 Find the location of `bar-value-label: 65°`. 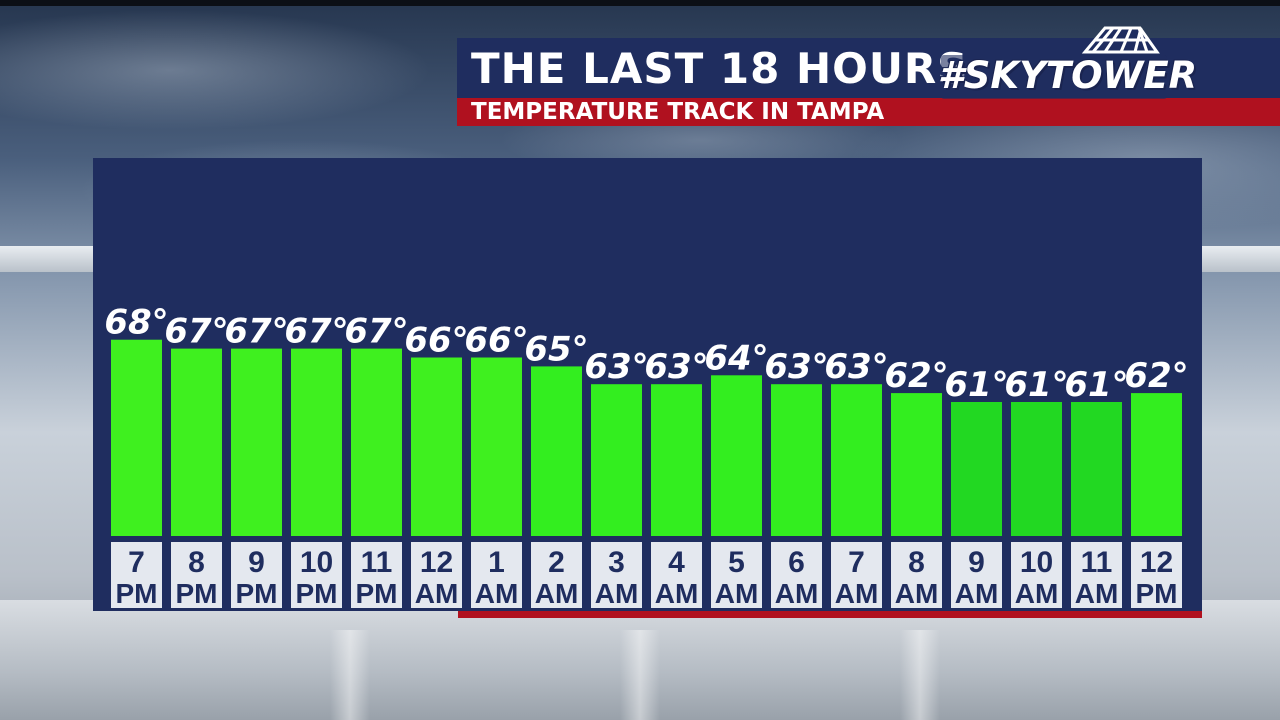

bar-value-label: 65° is located at coordinates (556, 349).